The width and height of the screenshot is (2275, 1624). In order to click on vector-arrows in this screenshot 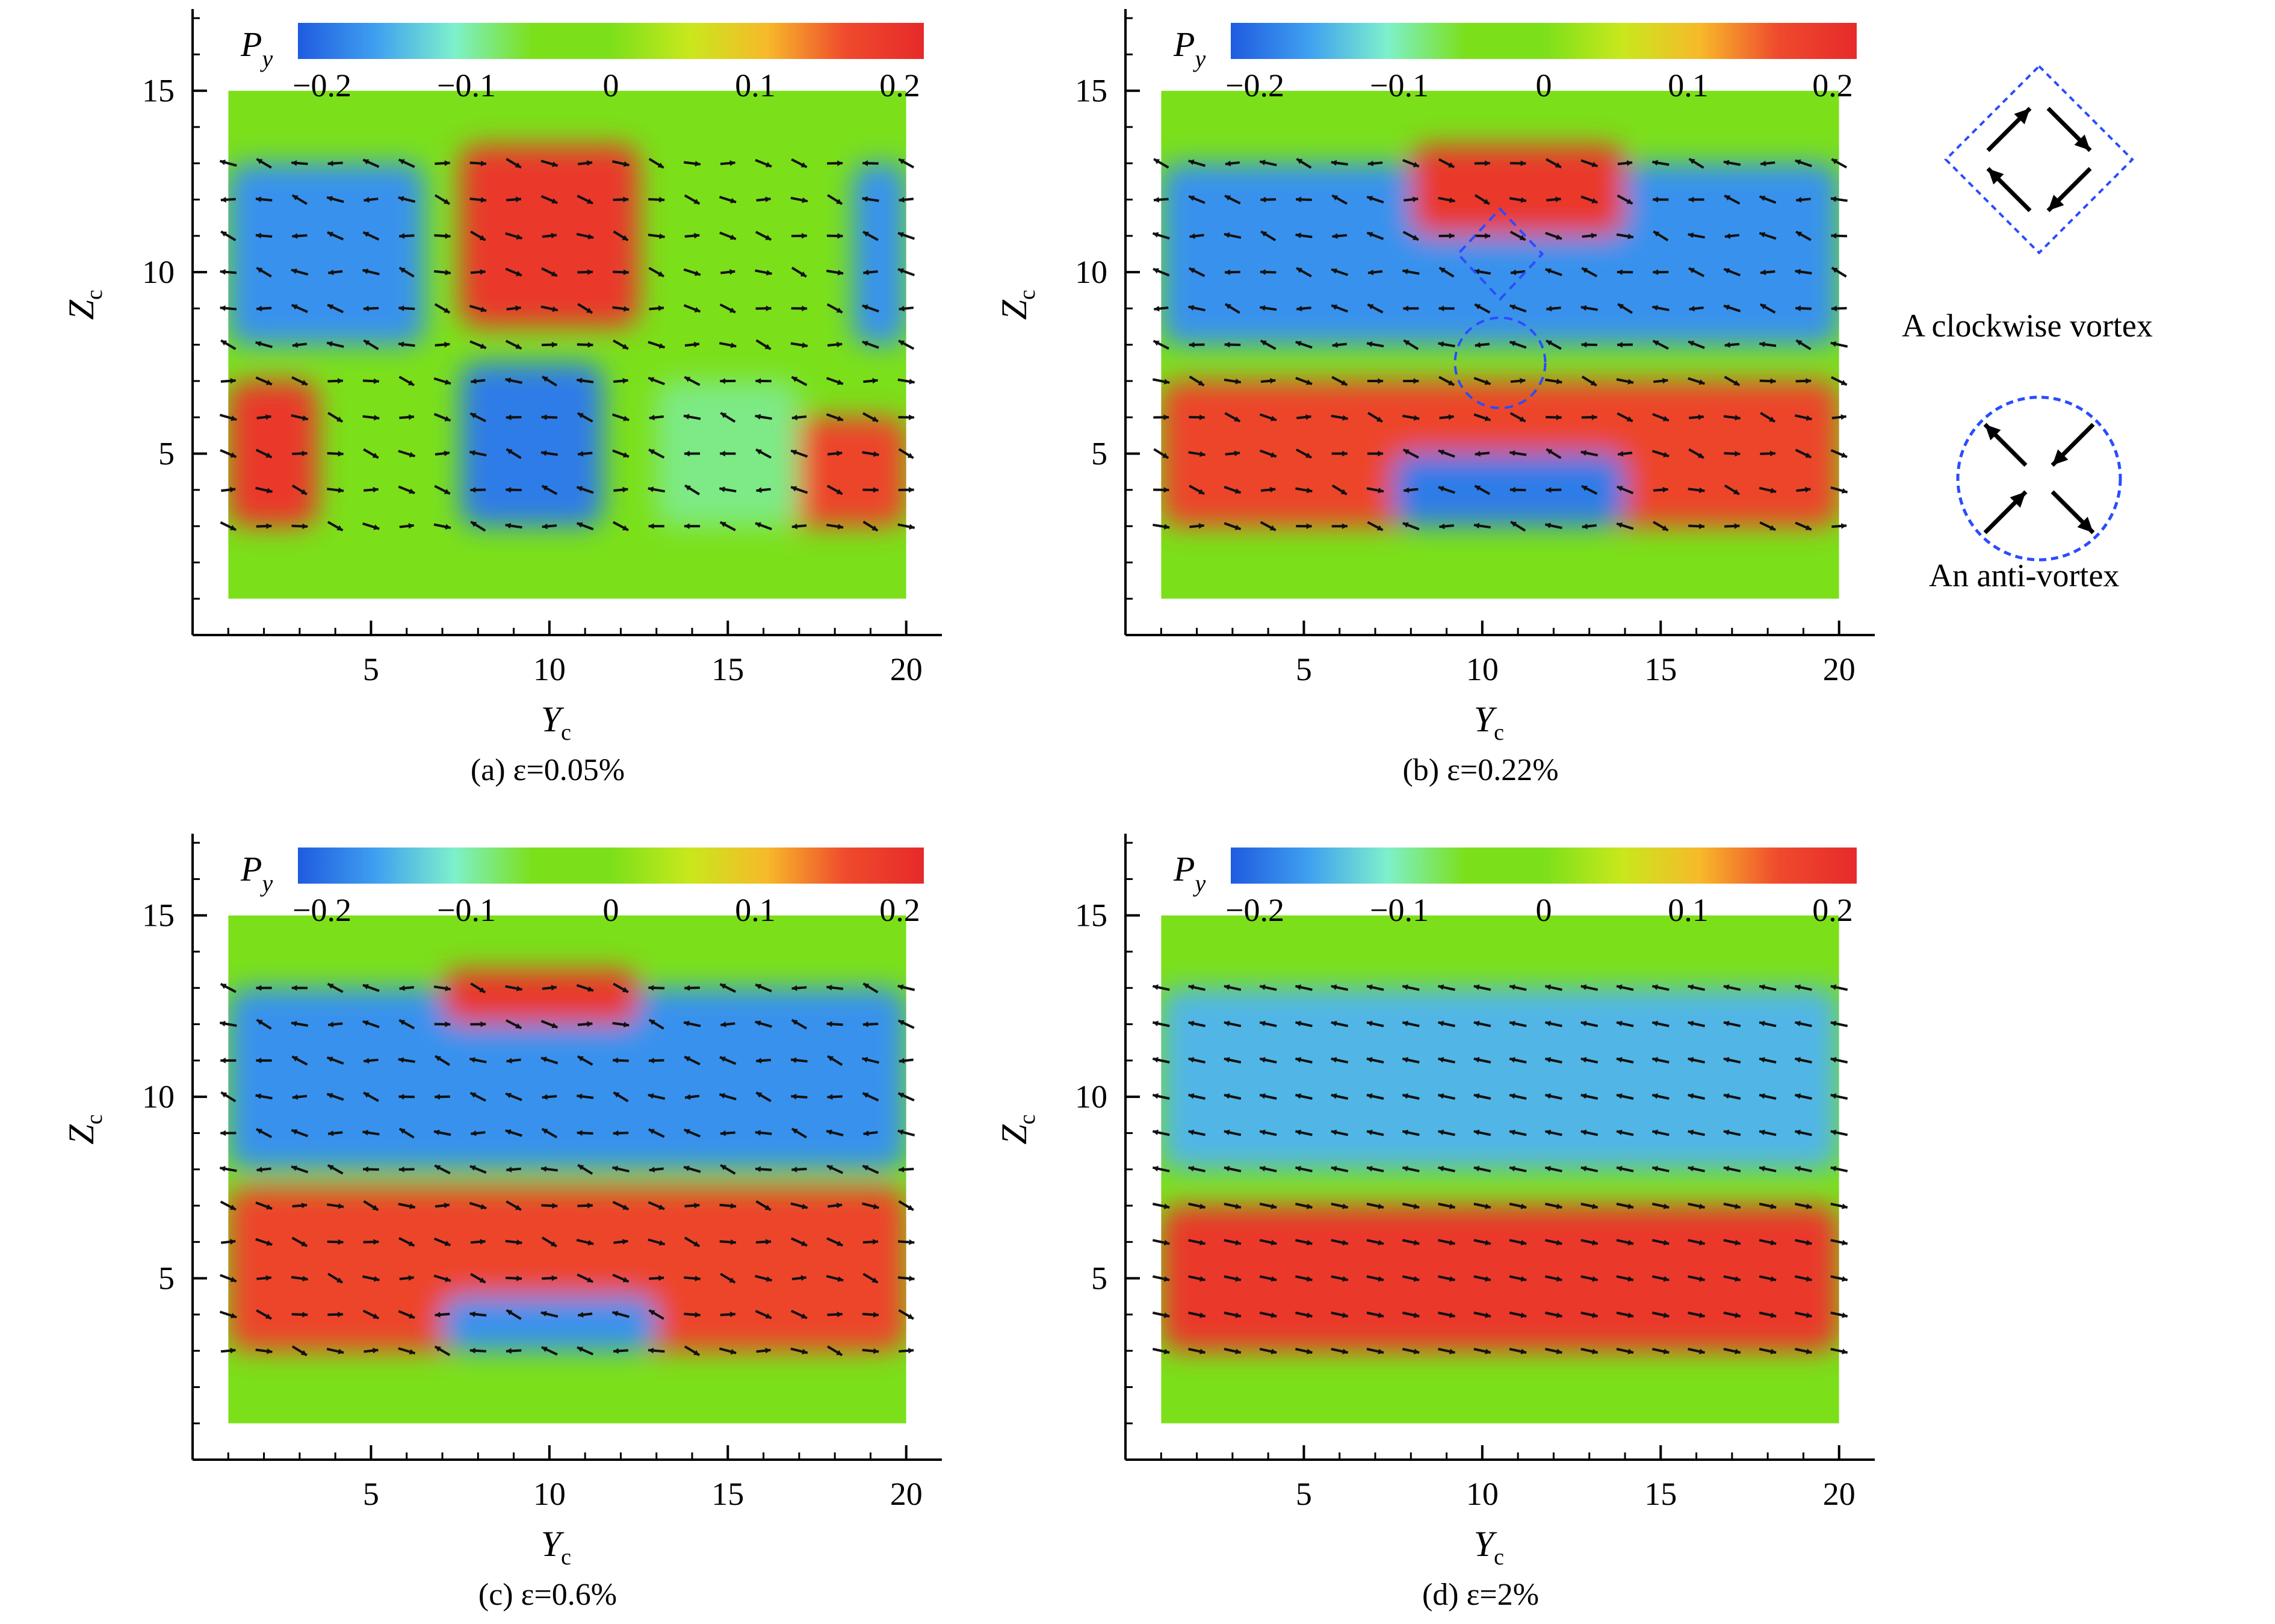, I will do `click(567, 1169)`.